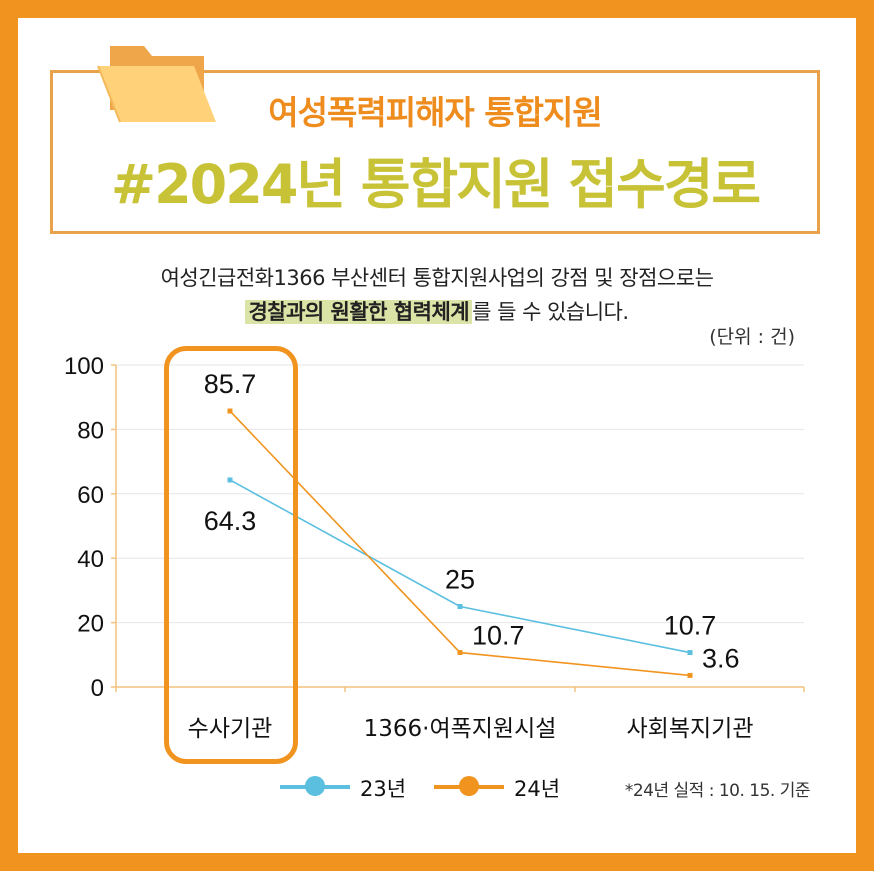  I want to click on unit-label: (단위 : 건), so click(752, 337).